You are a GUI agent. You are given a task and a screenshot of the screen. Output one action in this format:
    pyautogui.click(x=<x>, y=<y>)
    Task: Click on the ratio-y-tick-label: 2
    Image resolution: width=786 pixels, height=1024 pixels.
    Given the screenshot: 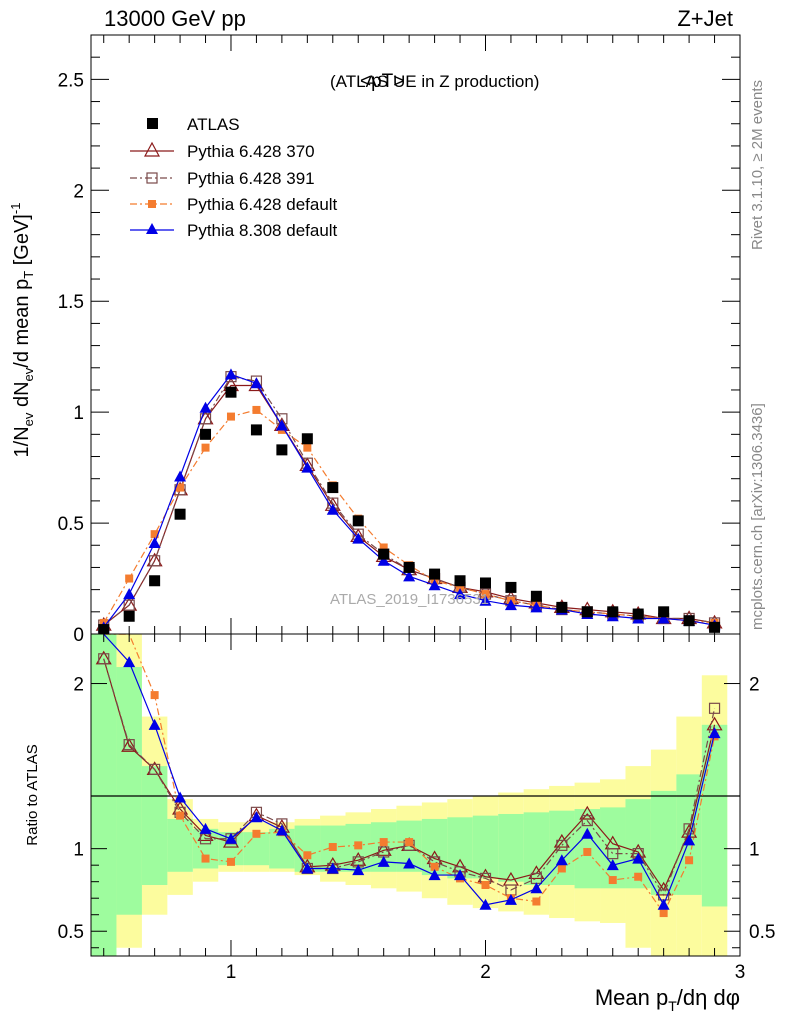 What is the action you would take?
    pyautogui.click(x=78, y=685)
    